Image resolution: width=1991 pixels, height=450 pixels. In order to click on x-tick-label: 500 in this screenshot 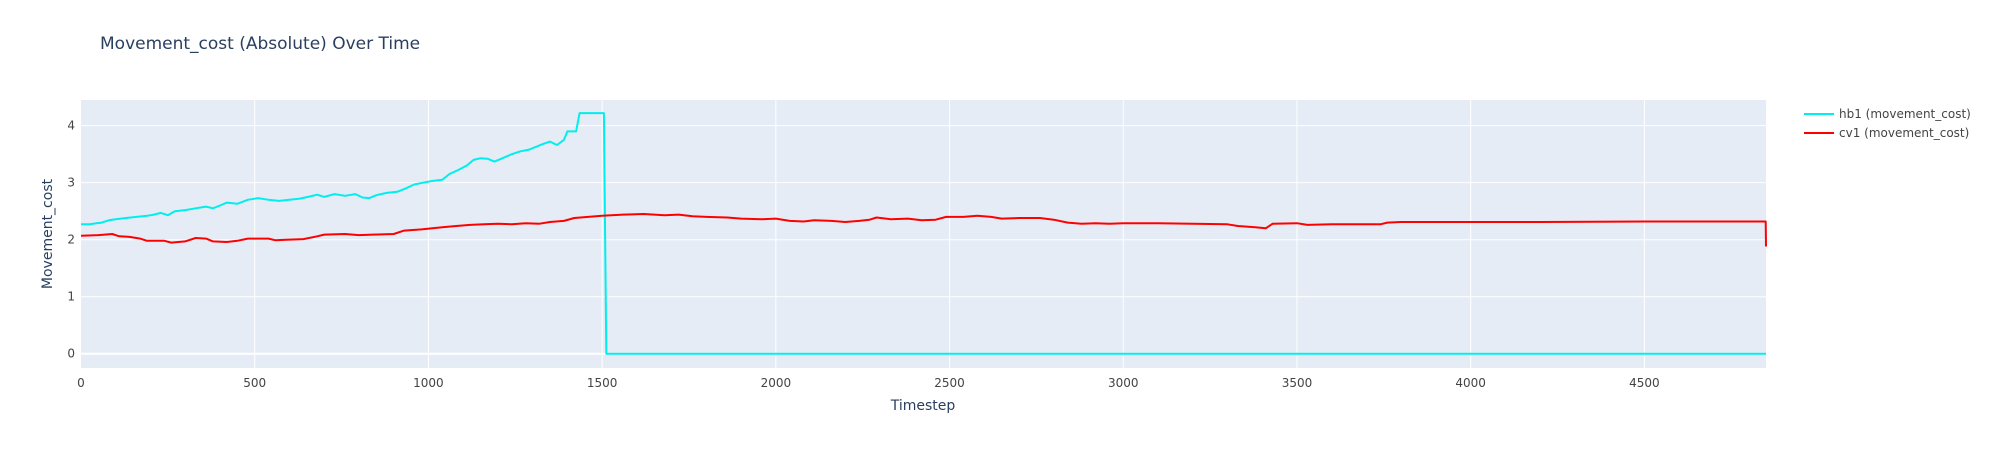, I will do `click(254, 383)`.